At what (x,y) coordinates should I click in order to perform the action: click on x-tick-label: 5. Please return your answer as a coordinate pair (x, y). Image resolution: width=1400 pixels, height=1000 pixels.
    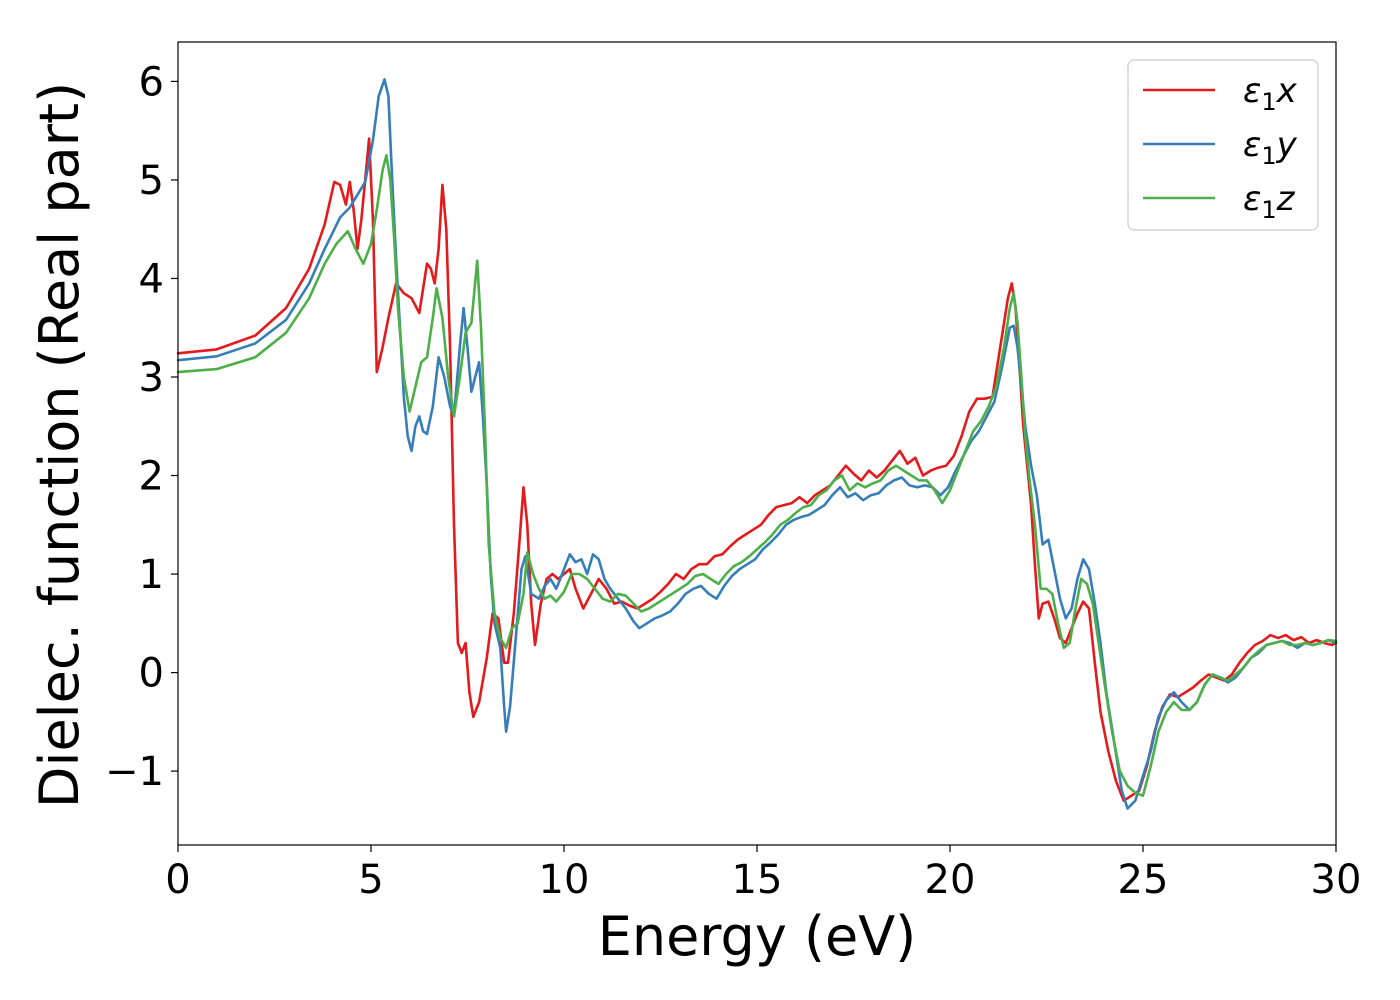
    Looking at the image, I should click on (370, 880).